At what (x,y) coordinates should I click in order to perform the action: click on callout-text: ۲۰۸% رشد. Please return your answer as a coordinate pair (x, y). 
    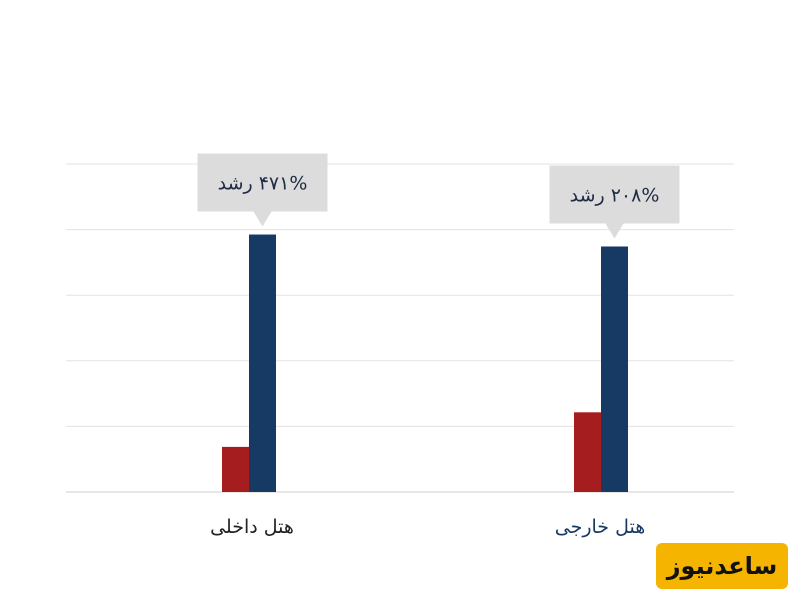
    Looking at the image, I should click on (615, 195).